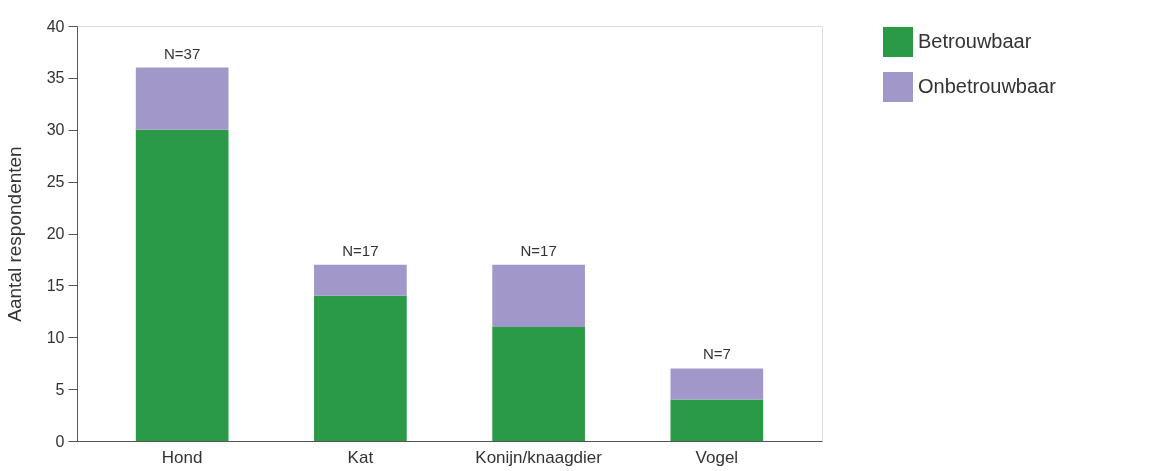 The width and height of the screenshot is (1165, 471). I want to click on y-tick-label: 25, so click(55, 182).